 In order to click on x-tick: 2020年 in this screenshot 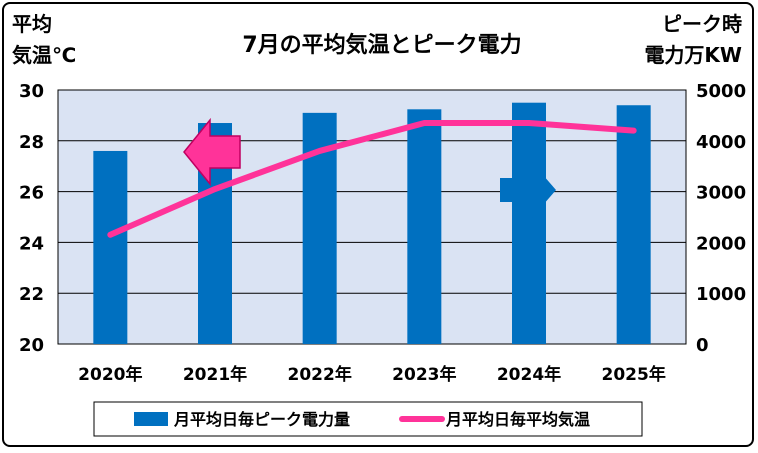, I will do `click(110, 374)`.